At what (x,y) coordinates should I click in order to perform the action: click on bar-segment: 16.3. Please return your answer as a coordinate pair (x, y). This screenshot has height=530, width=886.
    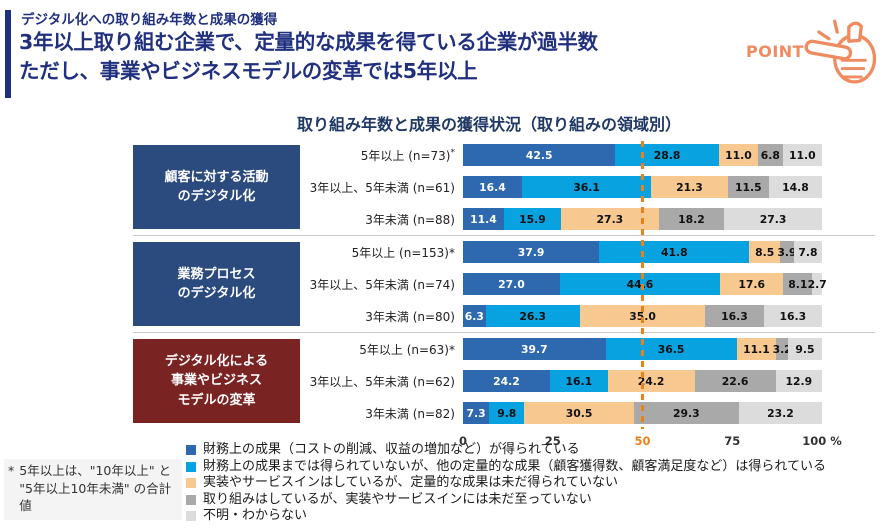
    Looking at the image, I should click on (793, 316).